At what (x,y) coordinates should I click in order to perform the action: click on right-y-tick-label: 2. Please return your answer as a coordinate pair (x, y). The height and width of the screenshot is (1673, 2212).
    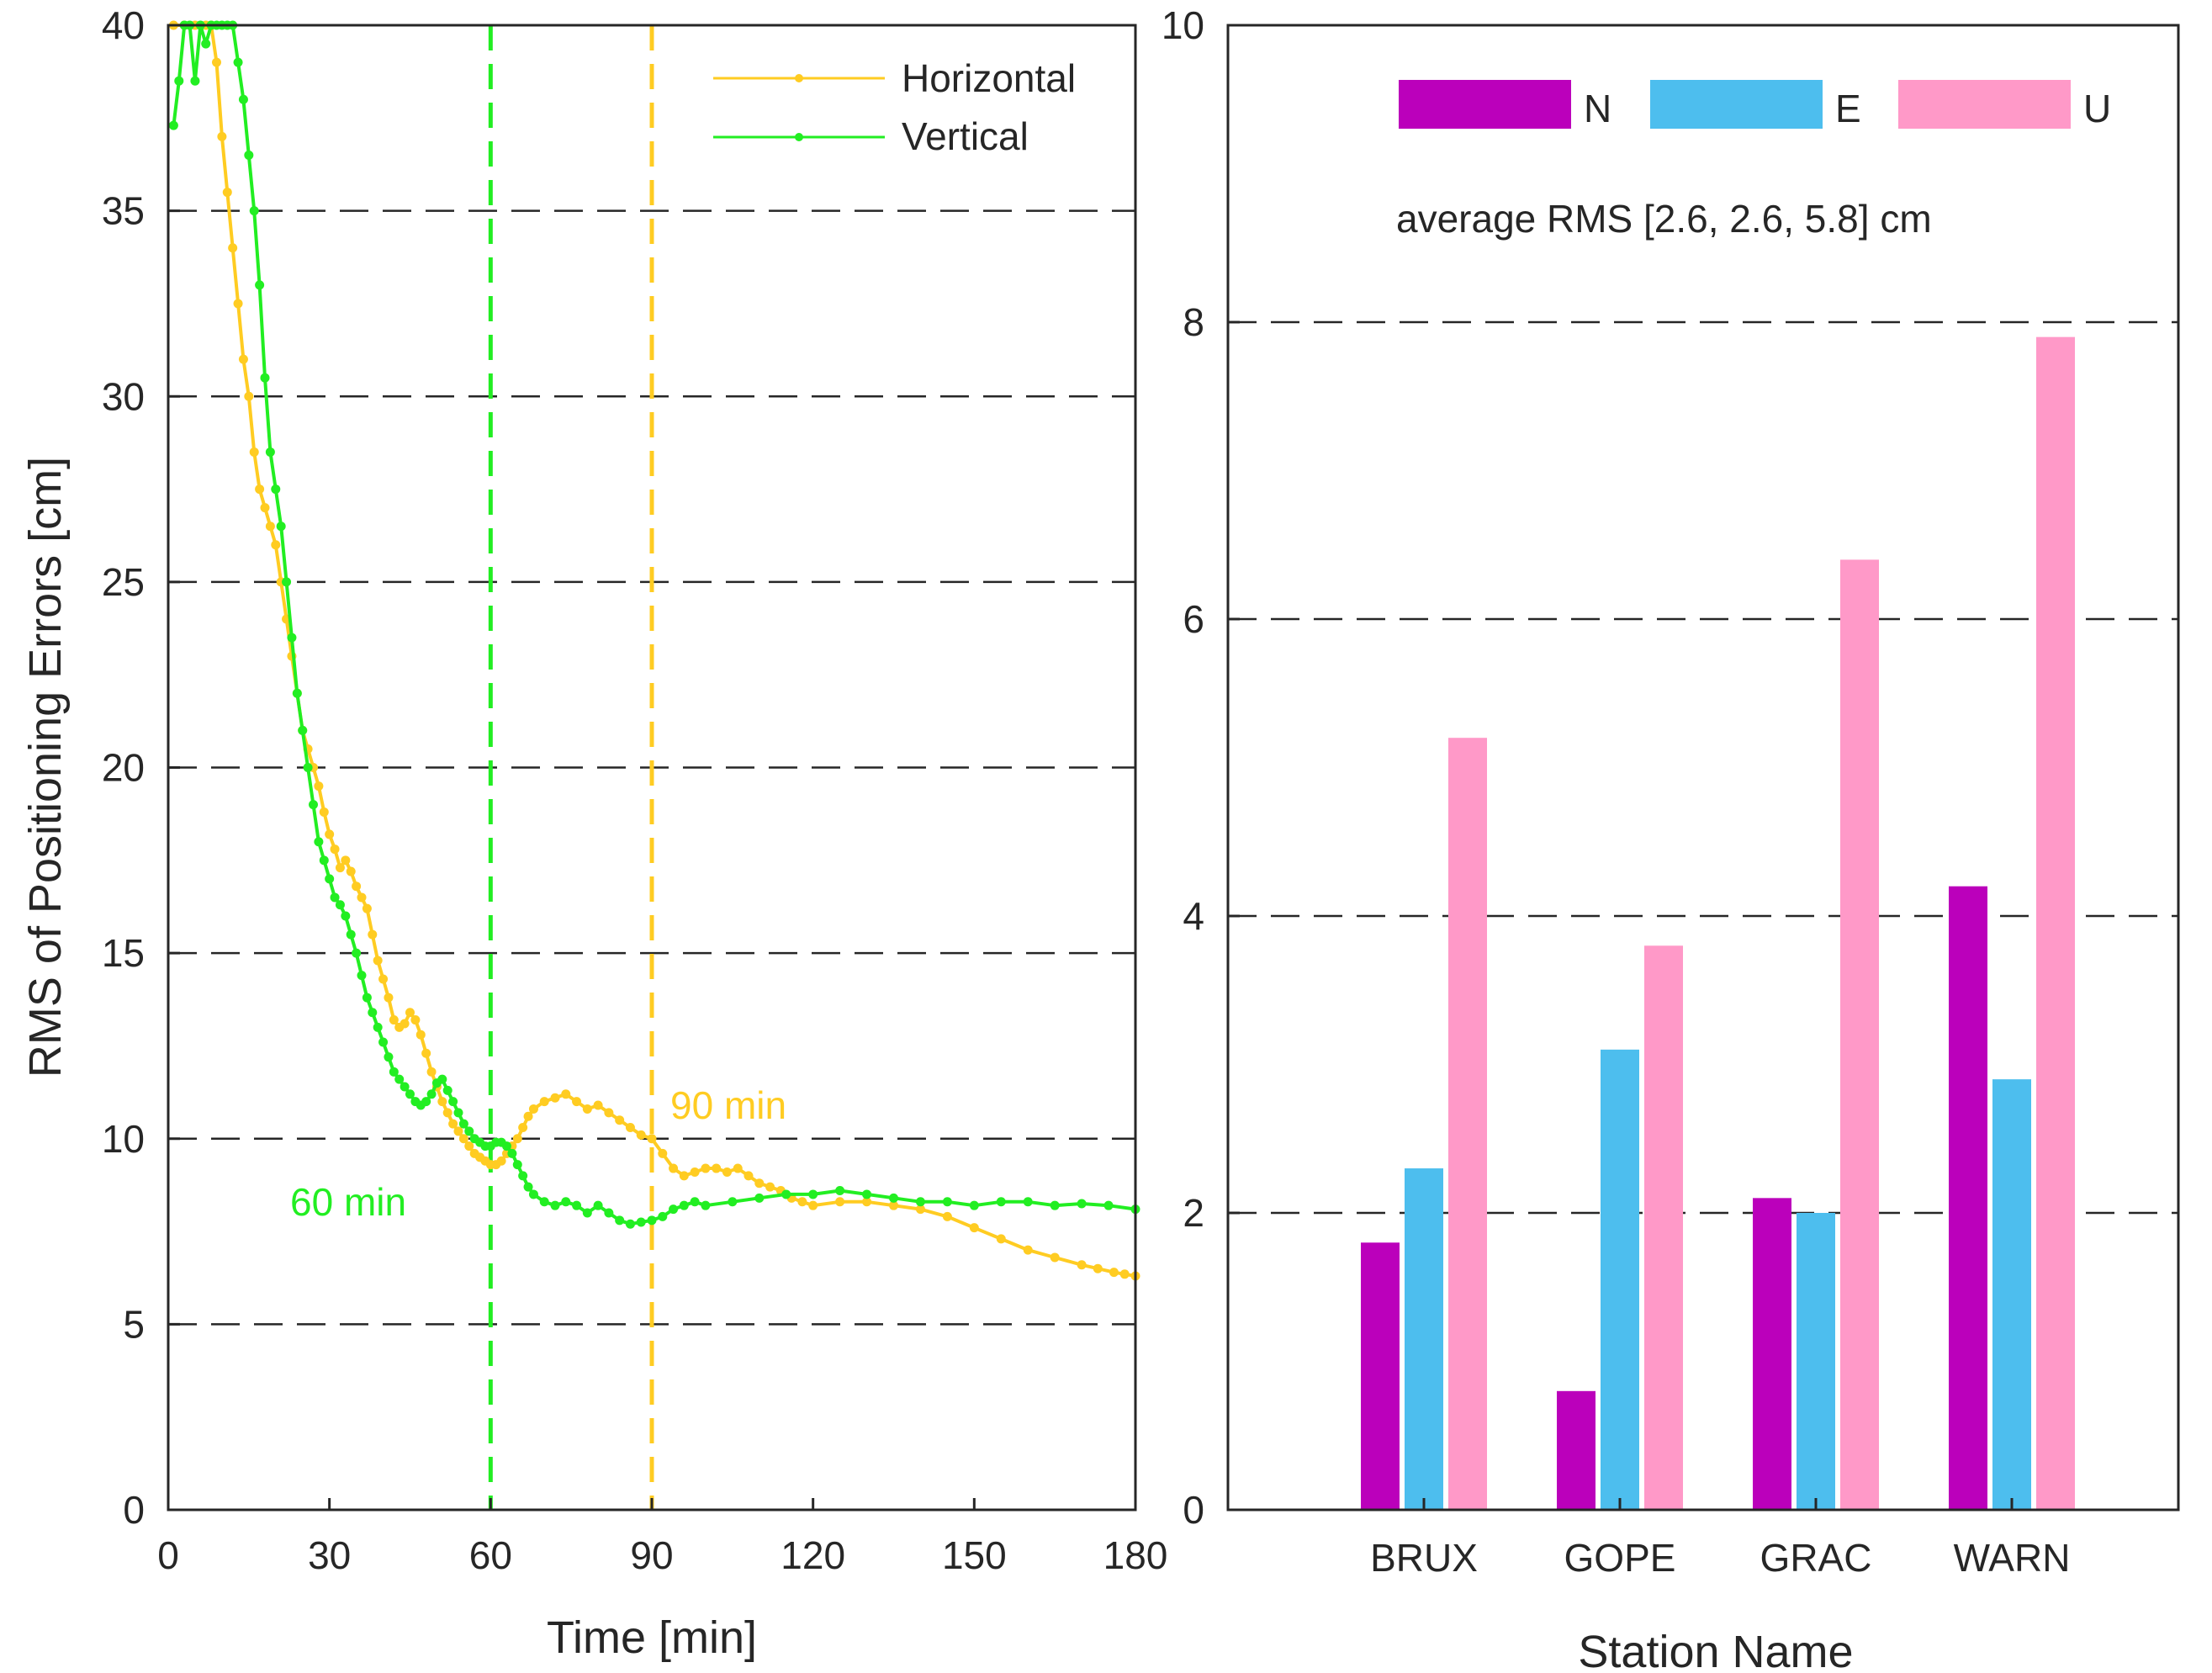
    Looking at the image, I should click on (1193, 1213).